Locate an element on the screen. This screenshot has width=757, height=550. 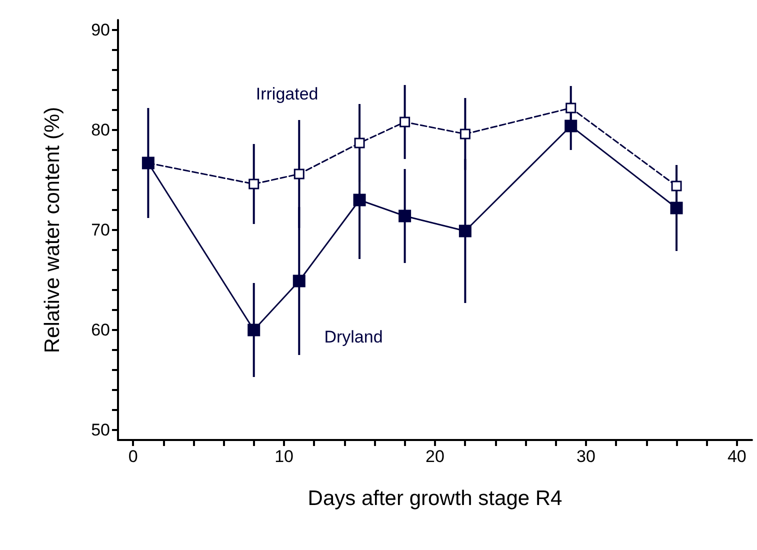
y-tick-label: 80 is located at coordinates (100, 130).